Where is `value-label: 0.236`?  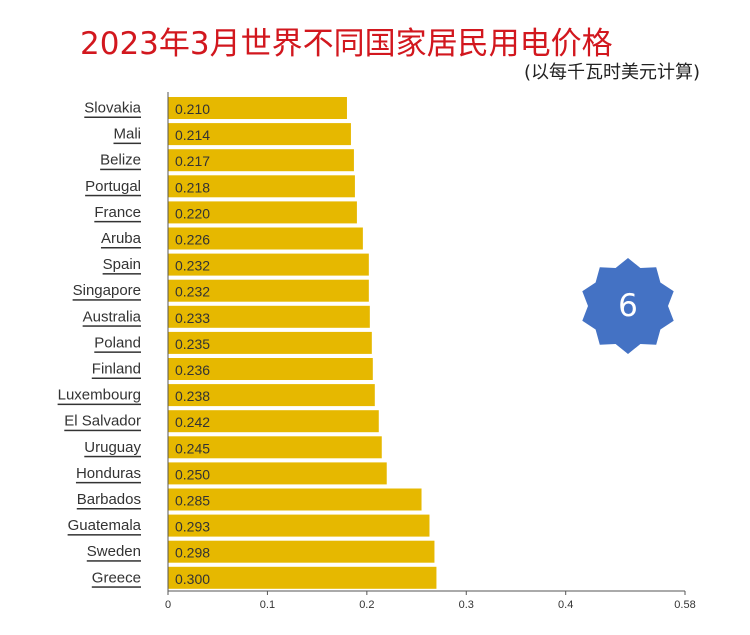
value-label: 0.236 is located at coordinates (192, 370).